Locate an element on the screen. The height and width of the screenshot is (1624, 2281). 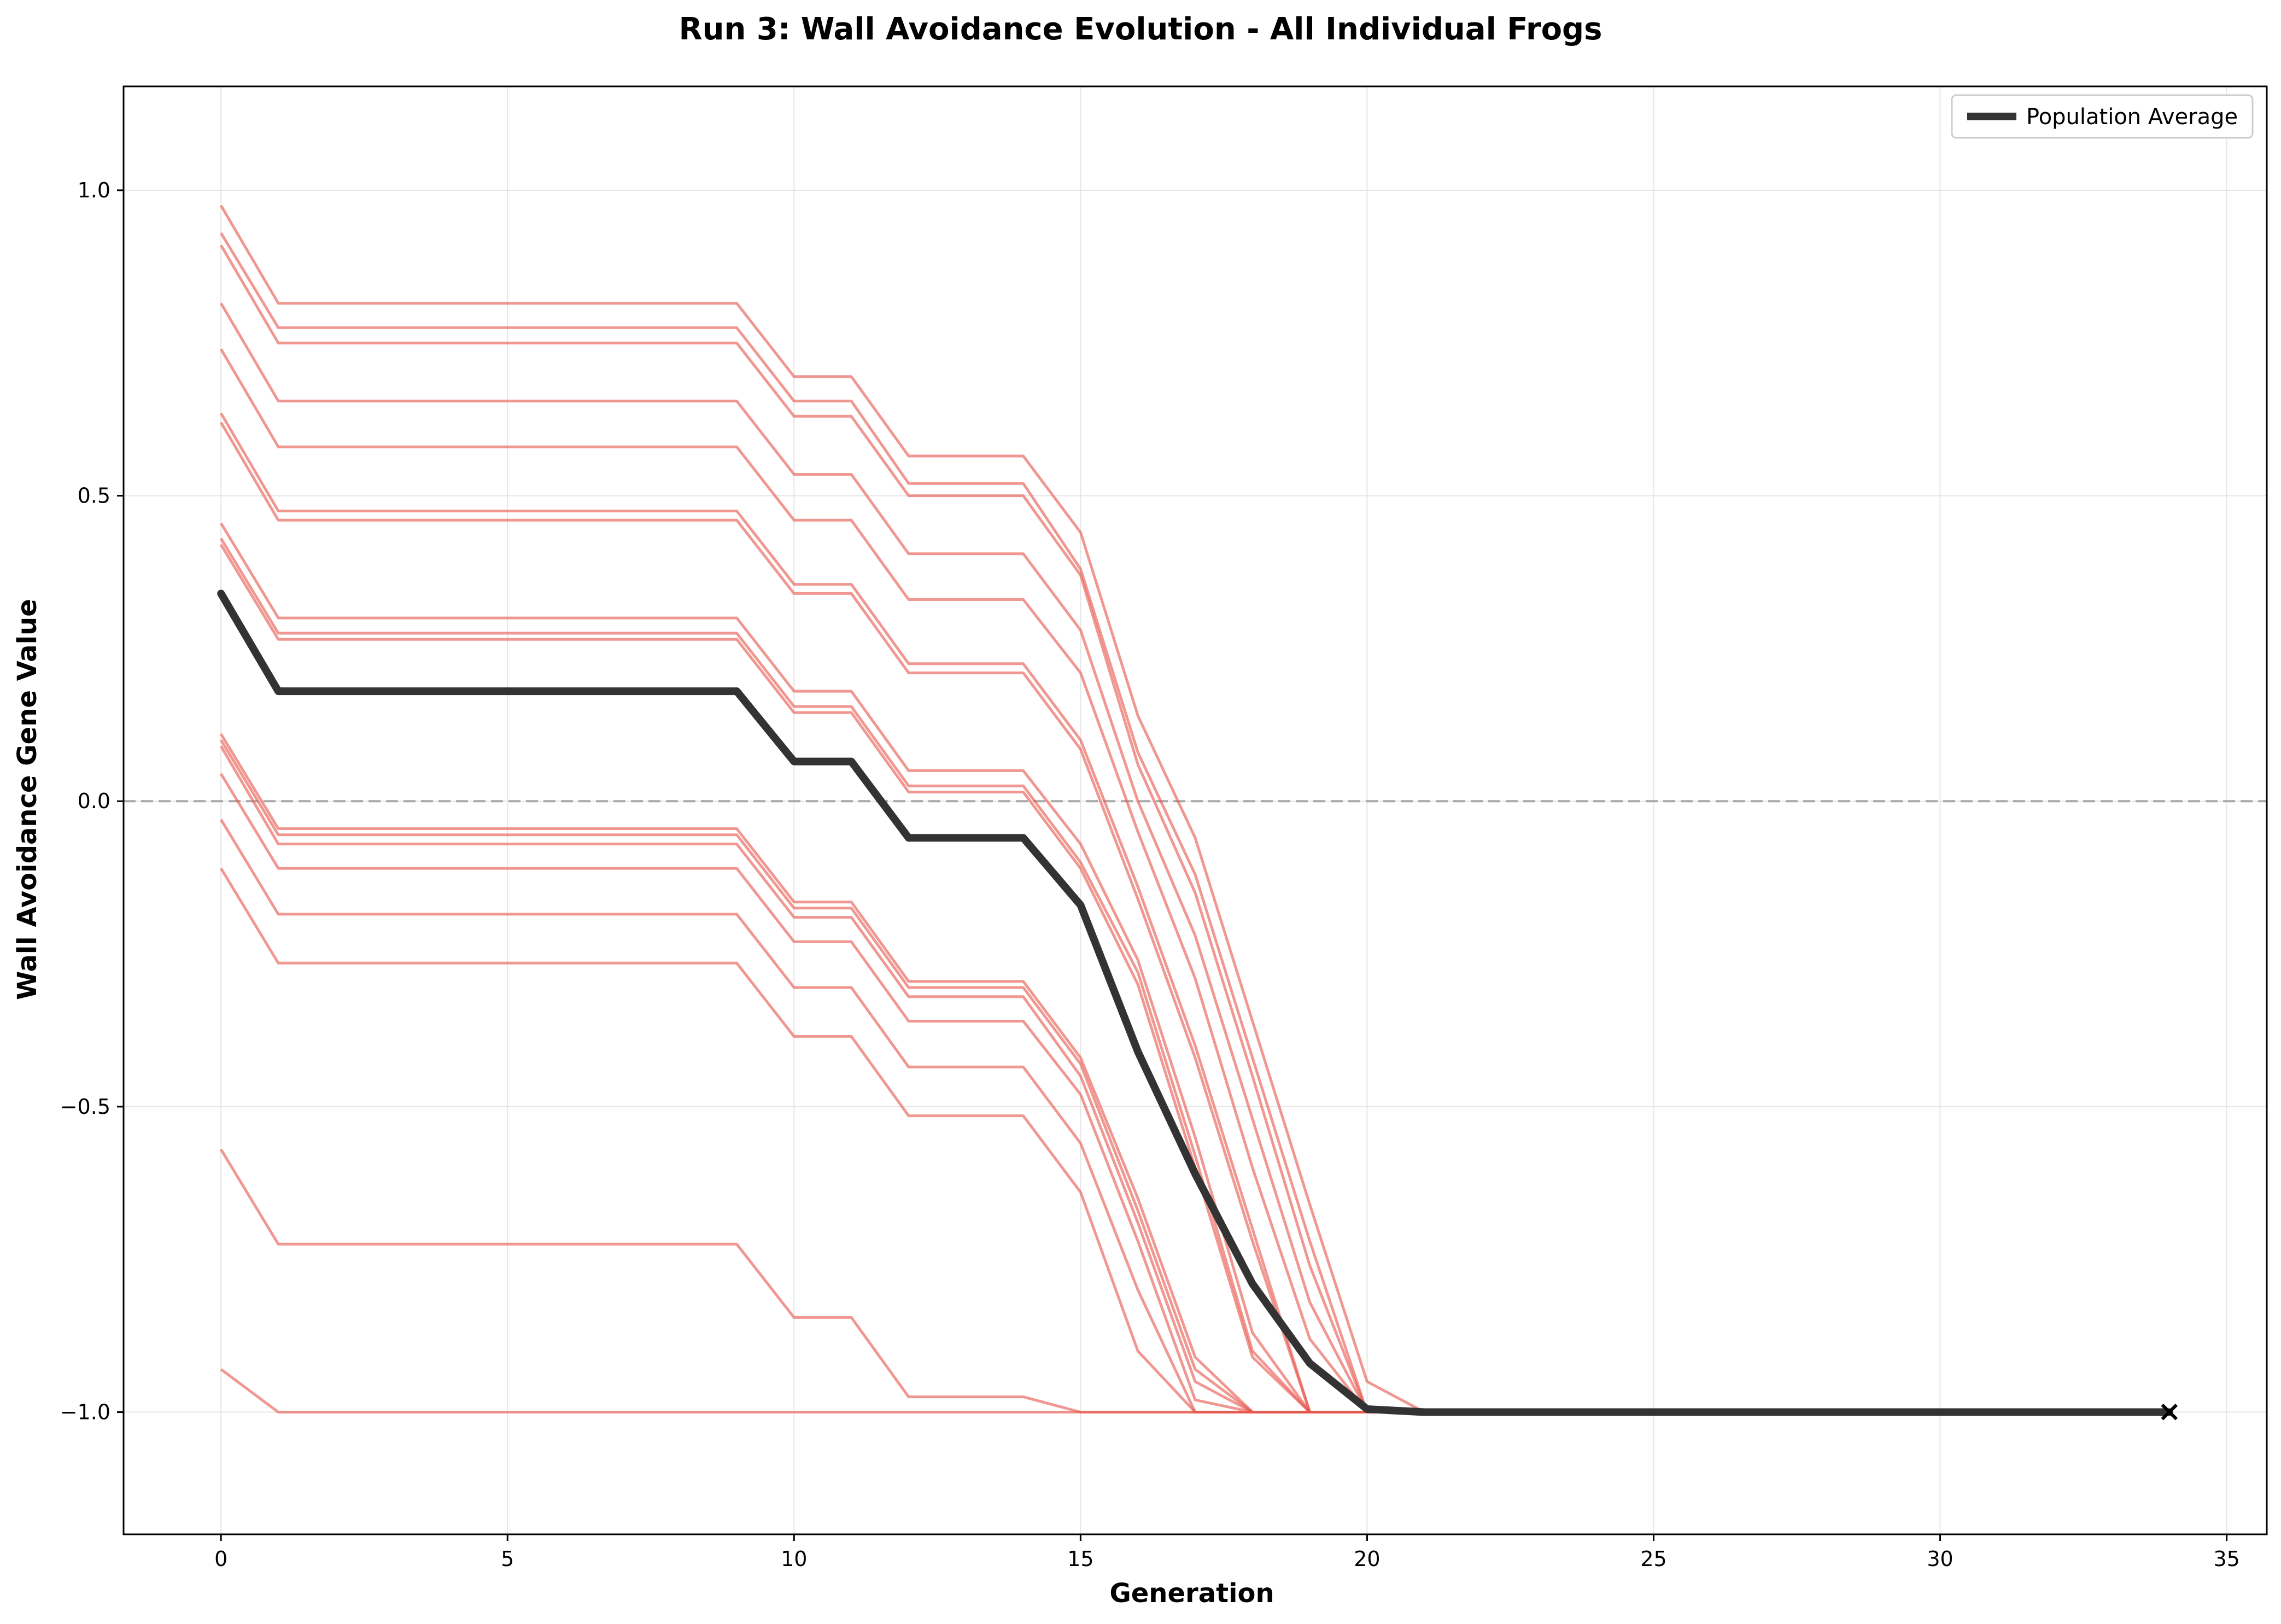
y-tick-label: 1.0 is located at coordinates (94, 190).